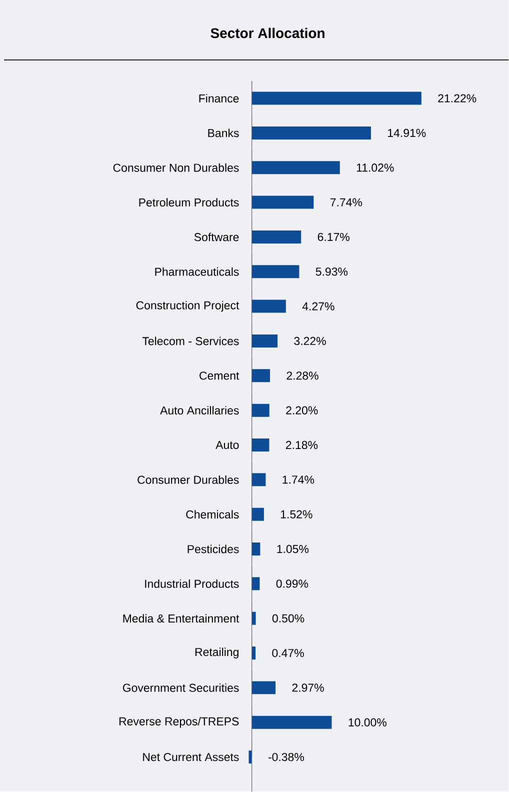 This screenshot has height=792, width=509. I want to click on y-tick-label: Industrial Products, so click(192, 583).